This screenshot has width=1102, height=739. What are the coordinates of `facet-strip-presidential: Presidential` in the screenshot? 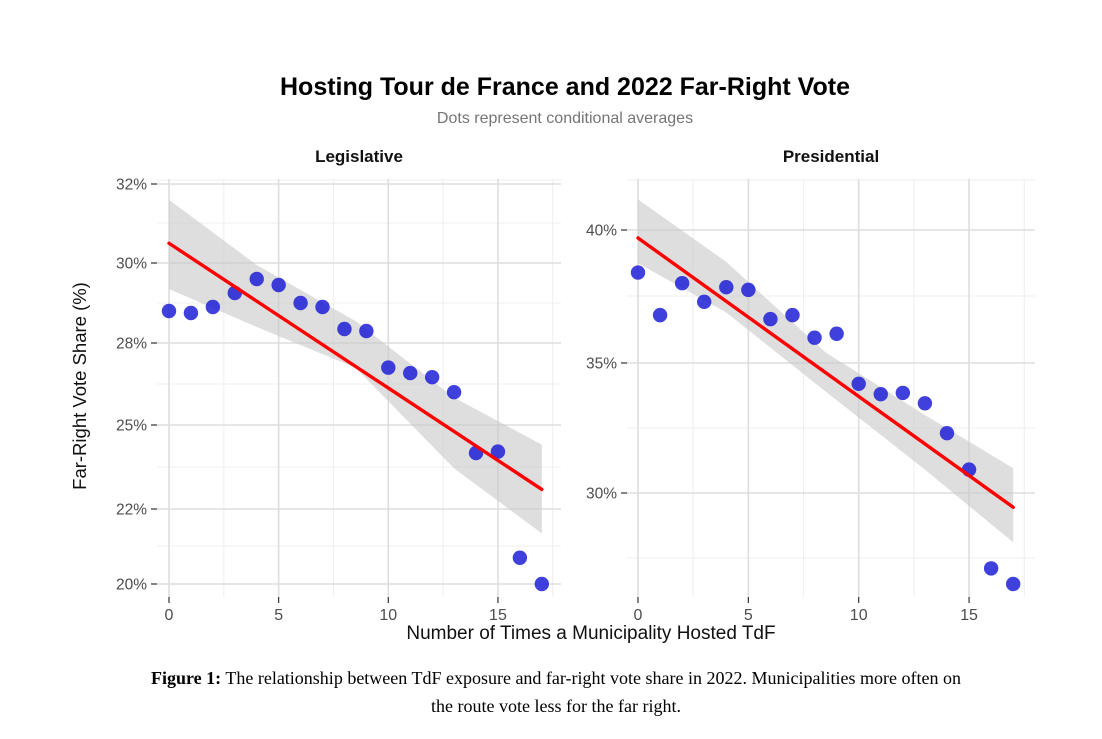 It's located at (831, 156).